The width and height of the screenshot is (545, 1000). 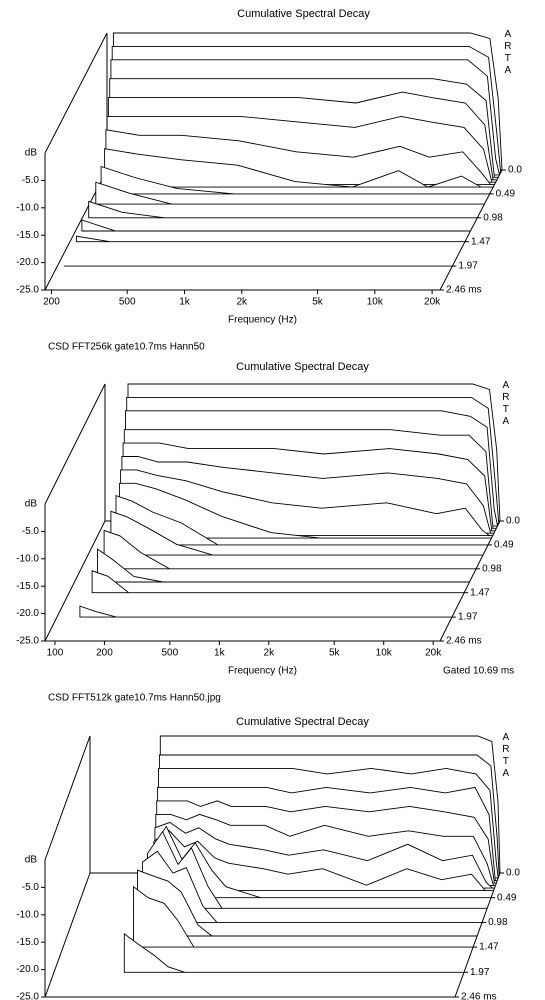 What do you see at coordinates (126, 347) in the screenshot?
I see `caption: CSD FFT256k gate10.7ms Hann50` at bounding box center [126, 347].